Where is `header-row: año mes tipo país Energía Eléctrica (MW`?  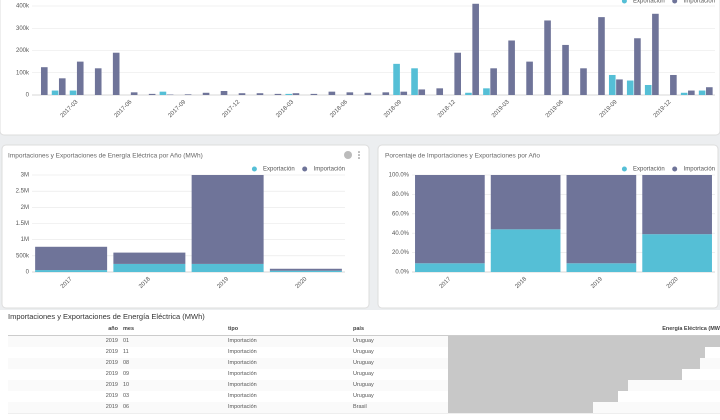 header-row: año mes tipo país Energía Eléctrica (MW is located at coordinates (364, 330).